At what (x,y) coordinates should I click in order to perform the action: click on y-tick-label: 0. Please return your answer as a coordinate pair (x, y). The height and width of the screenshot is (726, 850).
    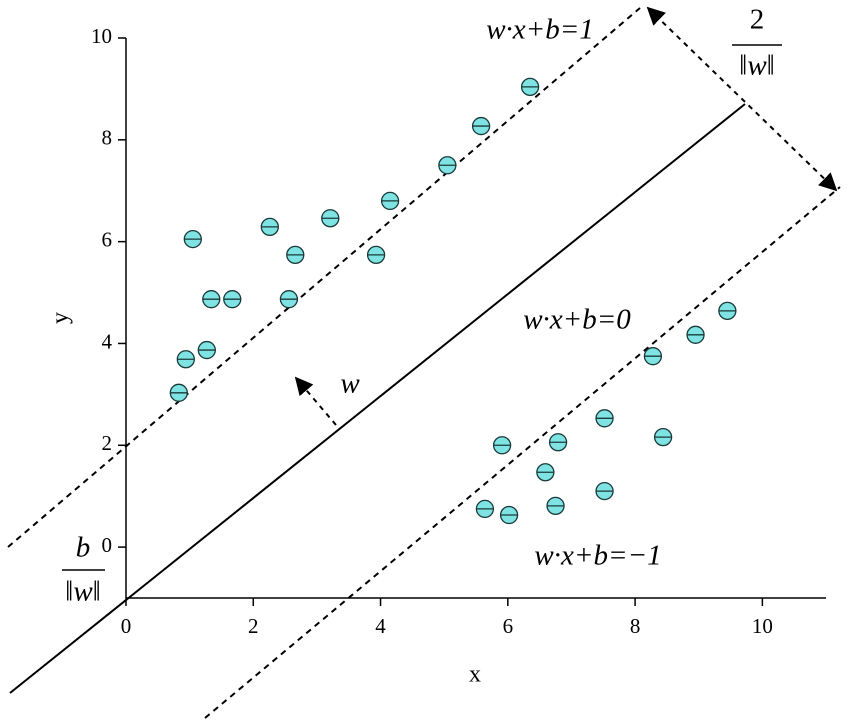
    Looking at the image, I should click on (107, 545).